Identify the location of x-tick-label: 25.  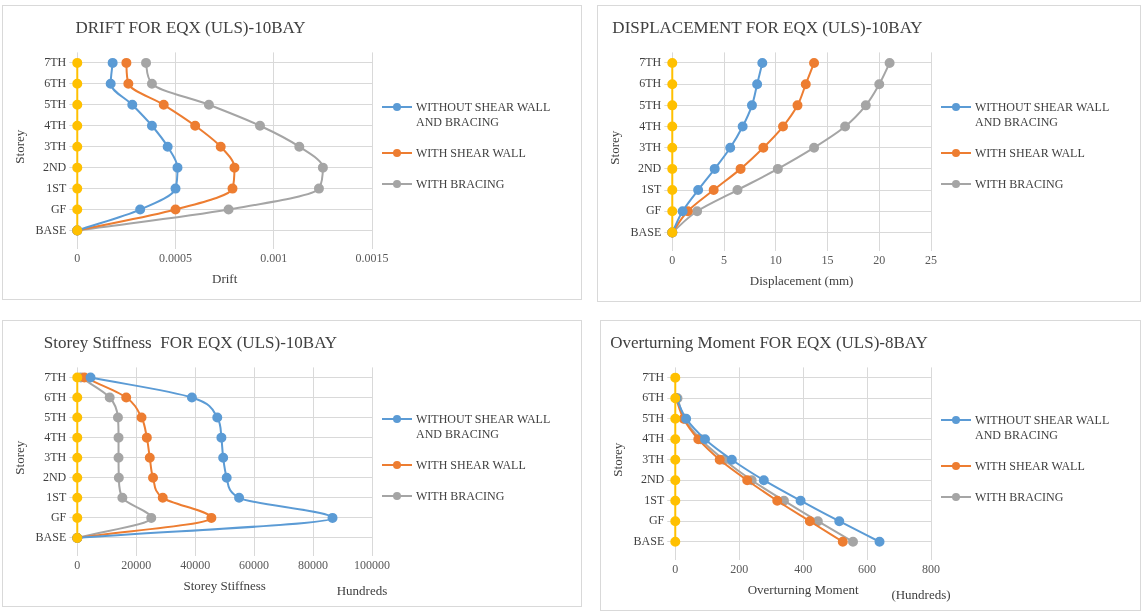
(931, 260).